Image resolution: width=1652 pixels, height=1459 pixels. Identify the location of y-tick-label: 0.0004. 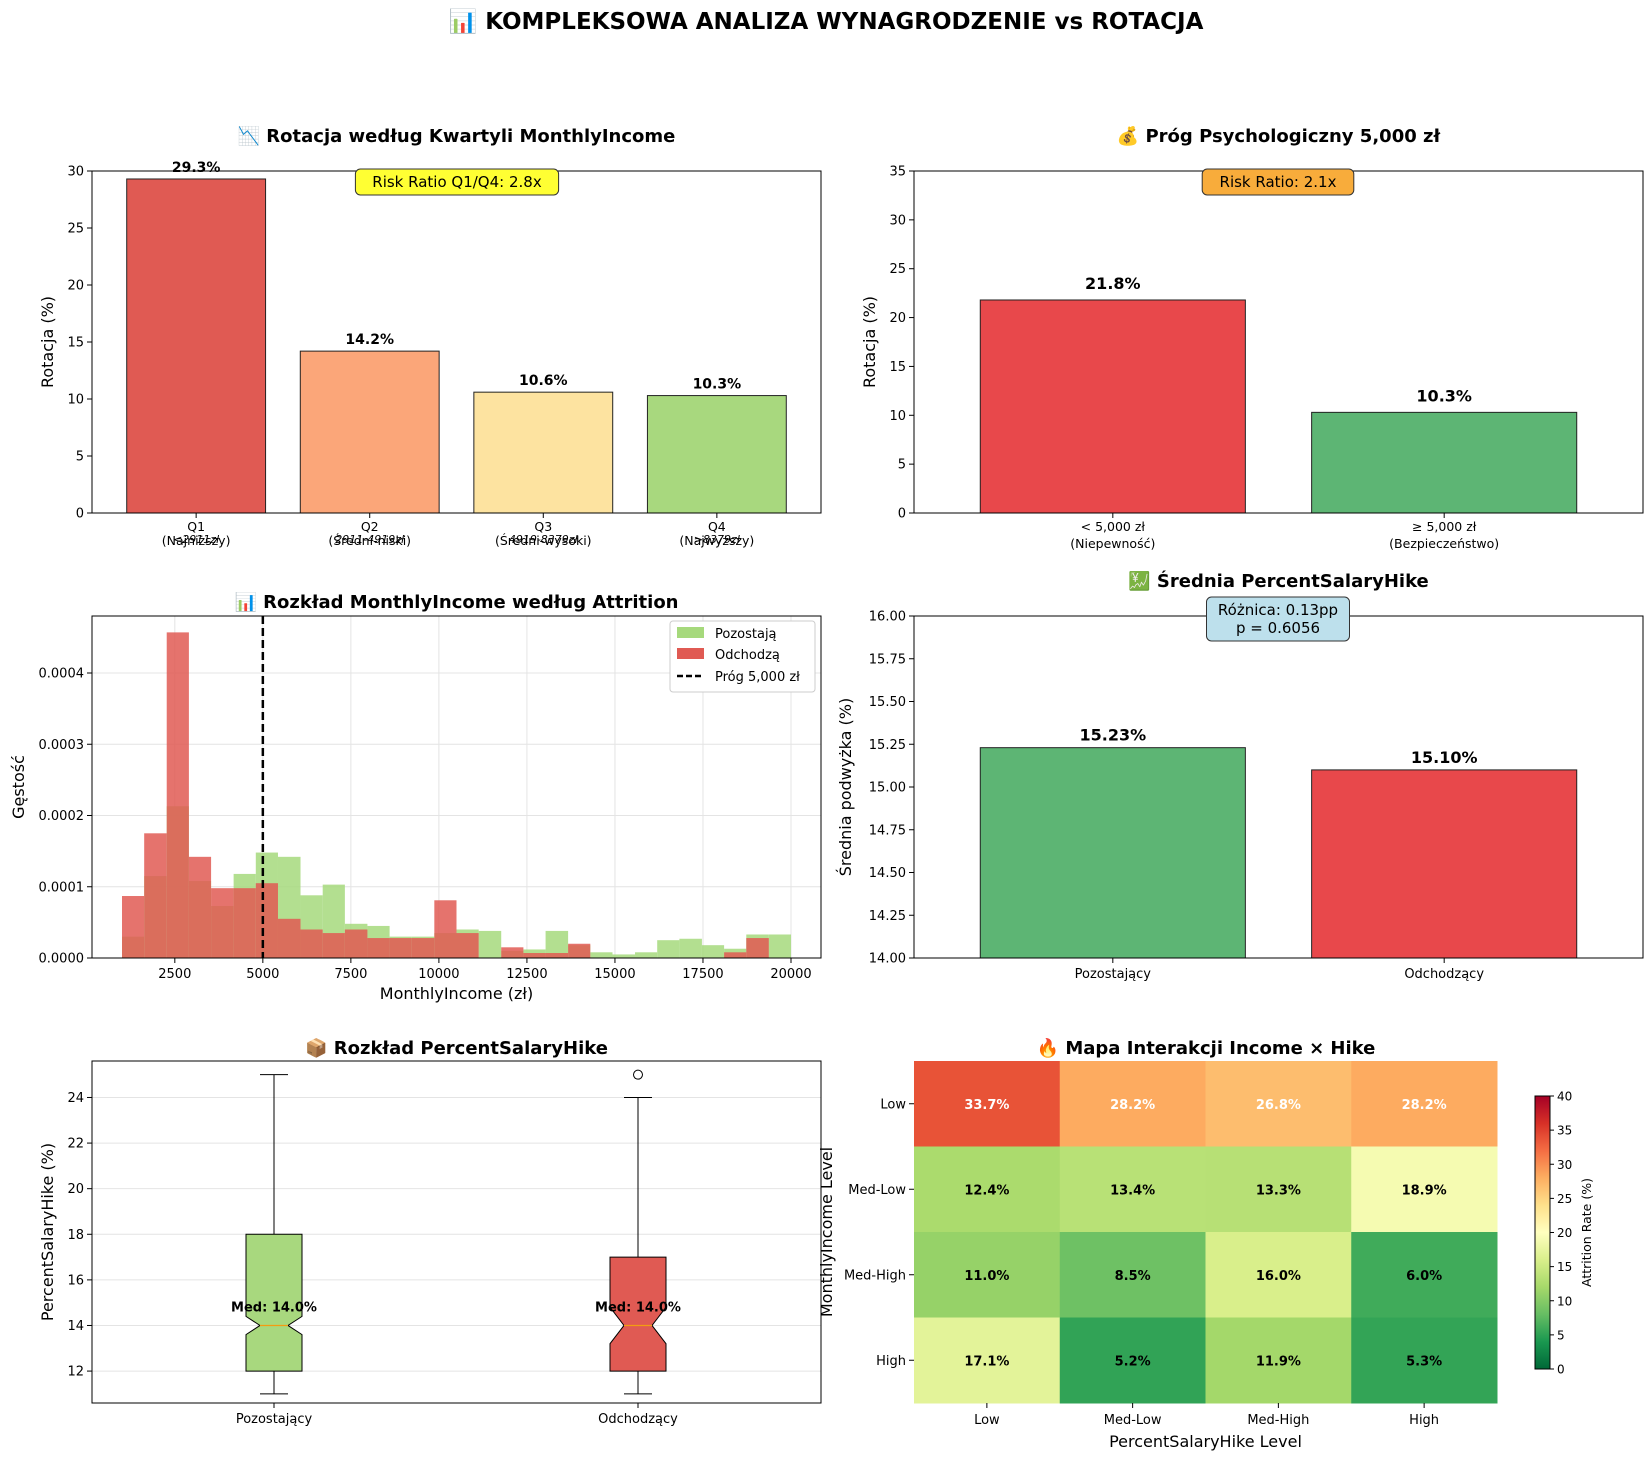
(62, 674).